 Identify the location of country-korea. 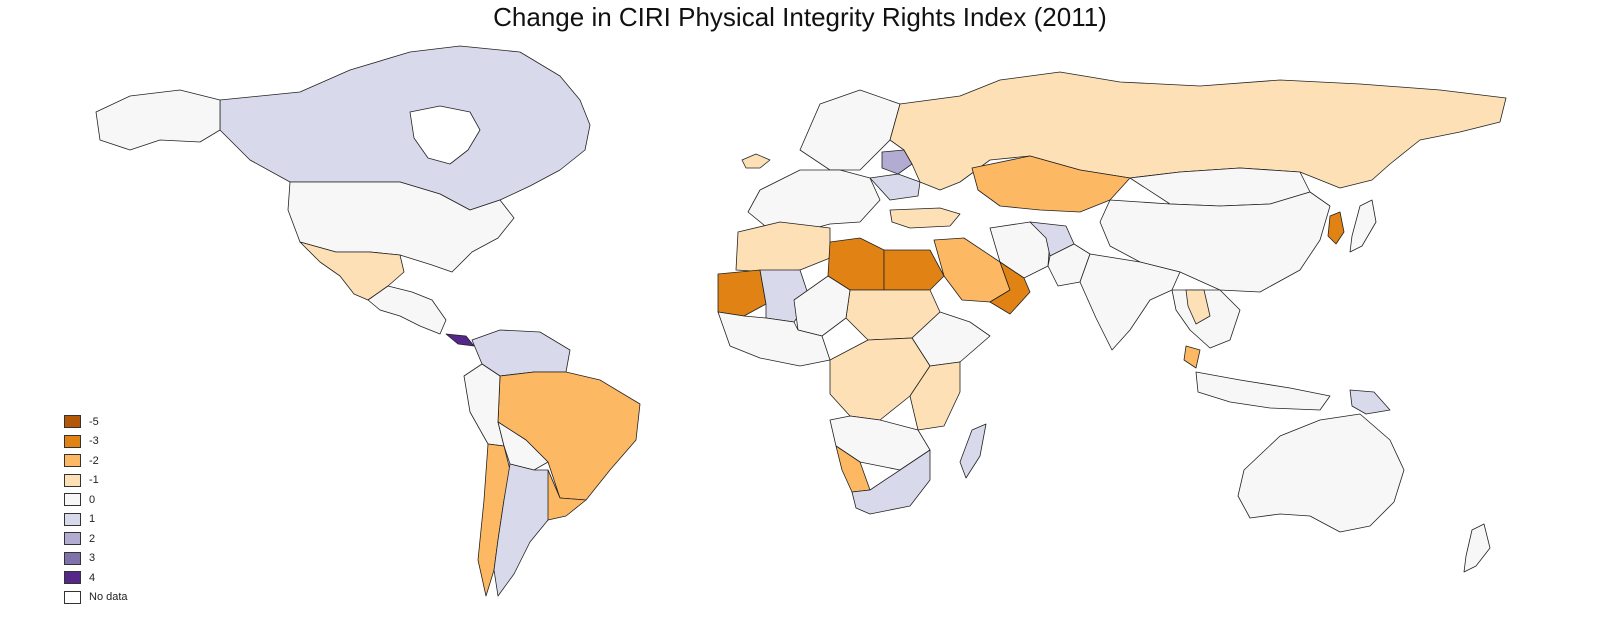
(1336, 228).